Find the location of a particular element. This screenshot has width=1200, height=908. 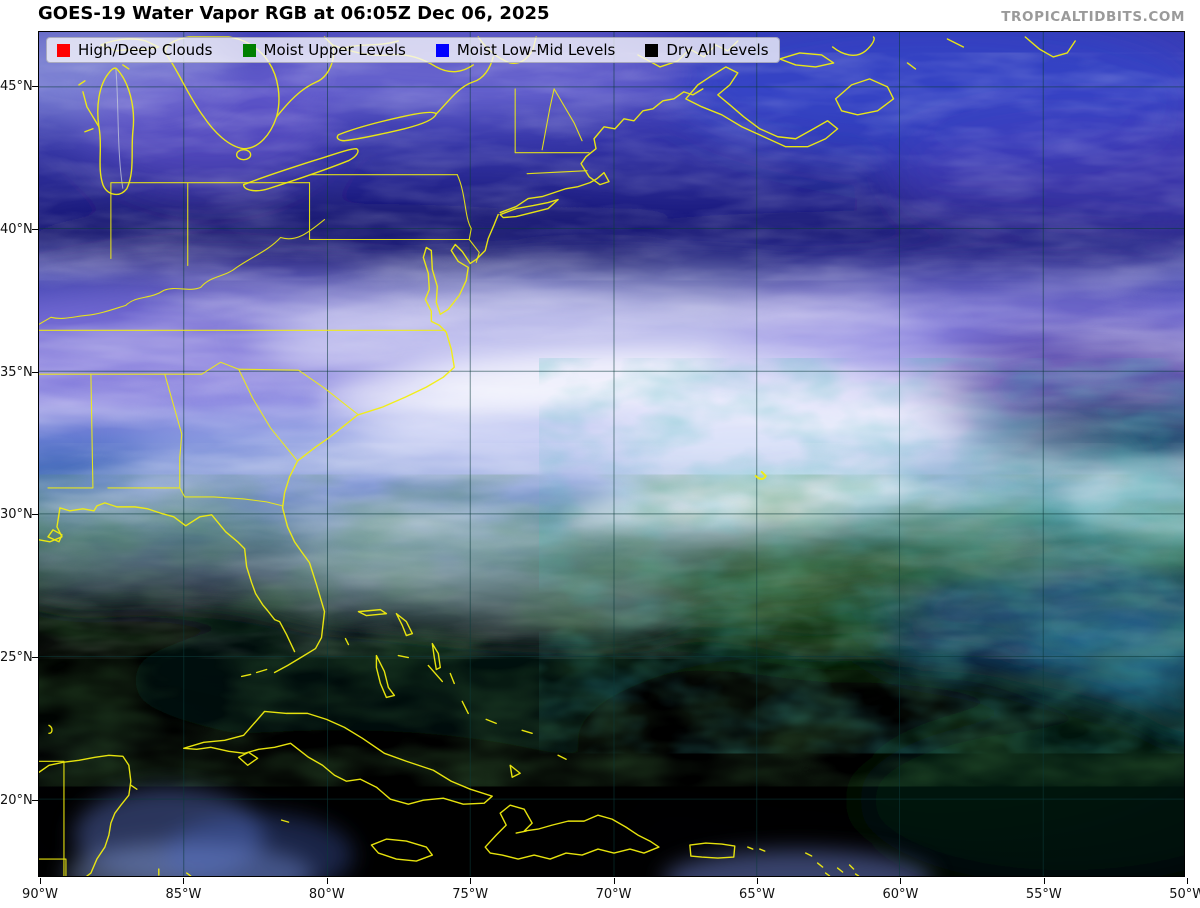

legend-item-0: High/Deep Clouds is located at coordinates (135, 49).